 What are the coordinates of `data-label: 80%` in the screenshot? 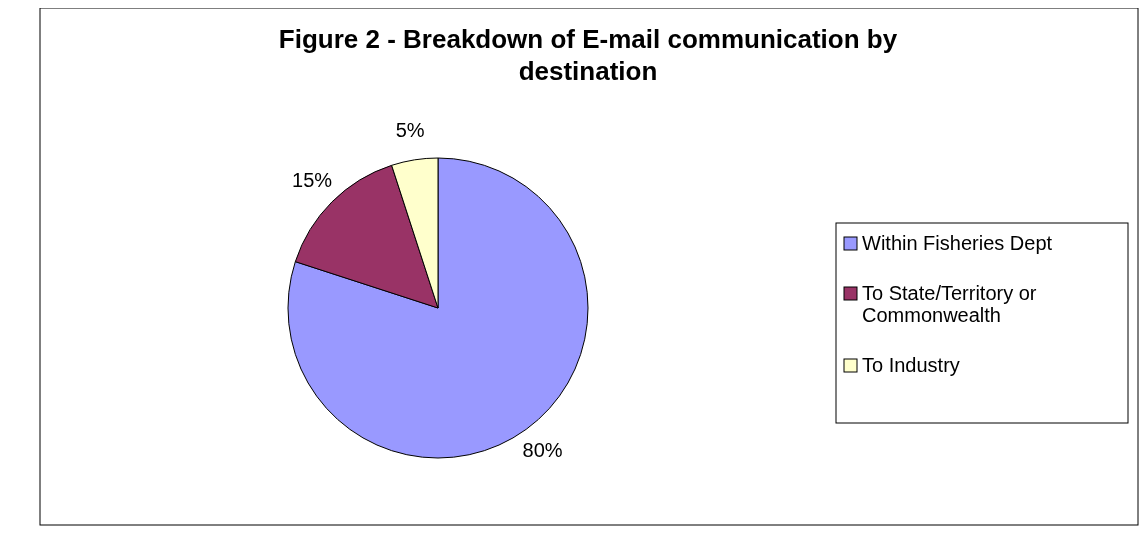 It's located at (542, 450).